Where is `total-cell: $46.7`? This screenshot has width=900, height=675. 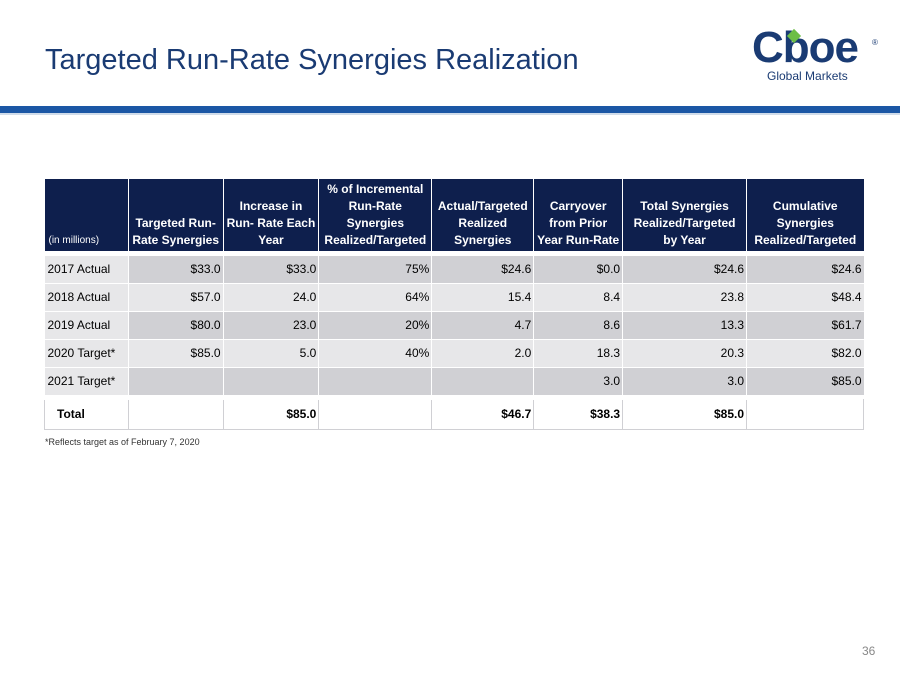
total-cell: $46.7 is located at coordinates (482, 414).